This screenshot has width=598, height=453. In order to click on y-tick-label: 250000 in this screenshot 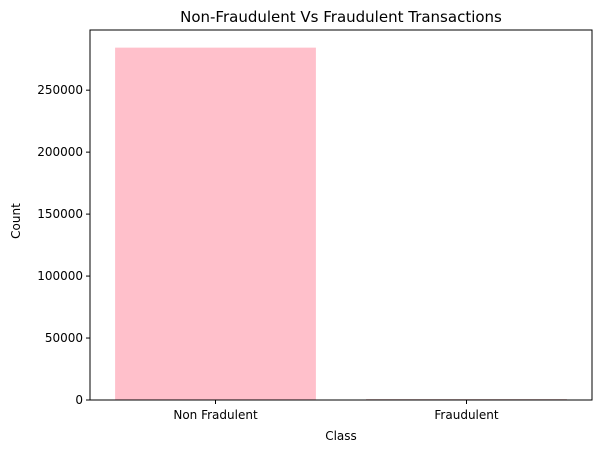, I will do `click(60, 90)`.